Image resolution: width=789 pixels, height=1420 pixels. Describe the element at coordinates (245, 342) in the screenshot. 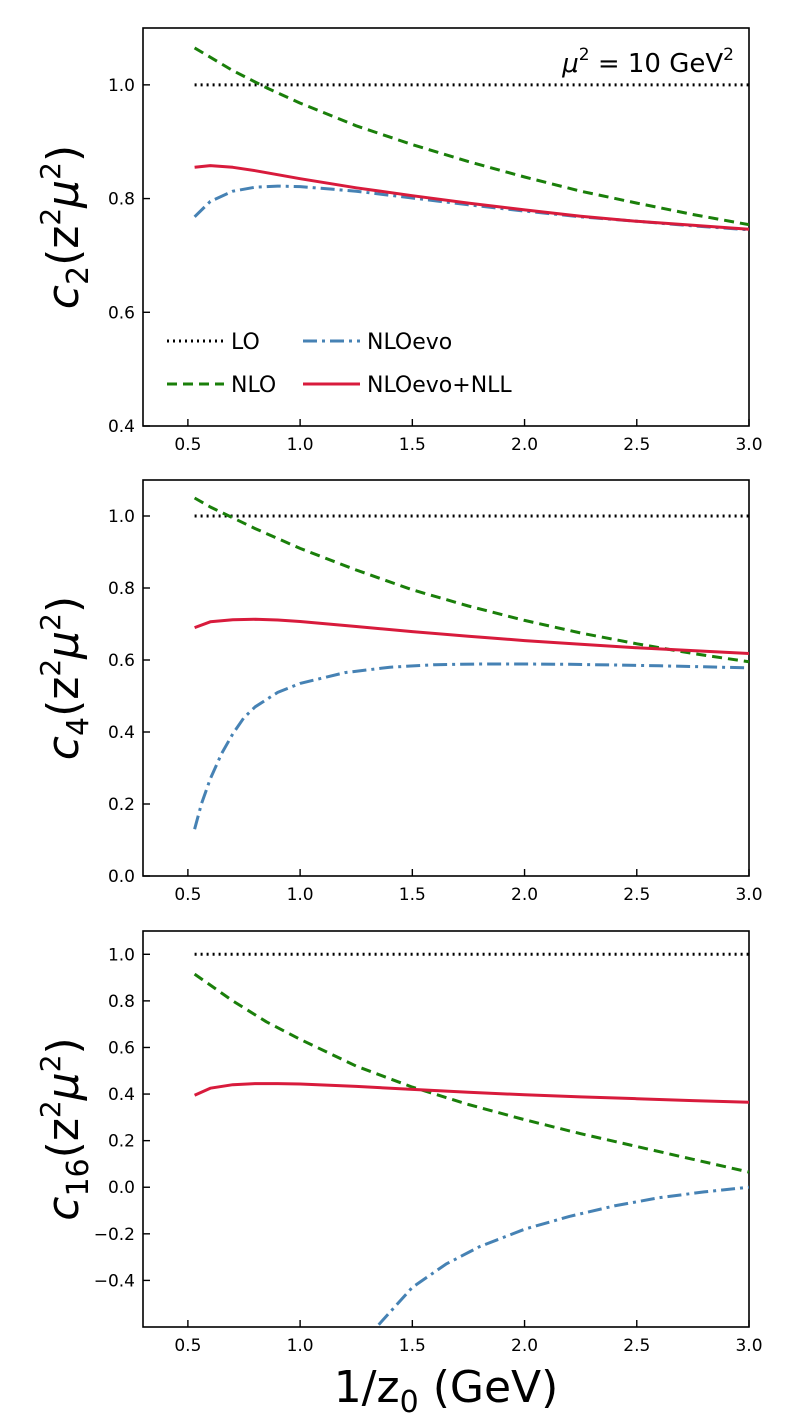

I see `legend-label-lo: LO` at that location.